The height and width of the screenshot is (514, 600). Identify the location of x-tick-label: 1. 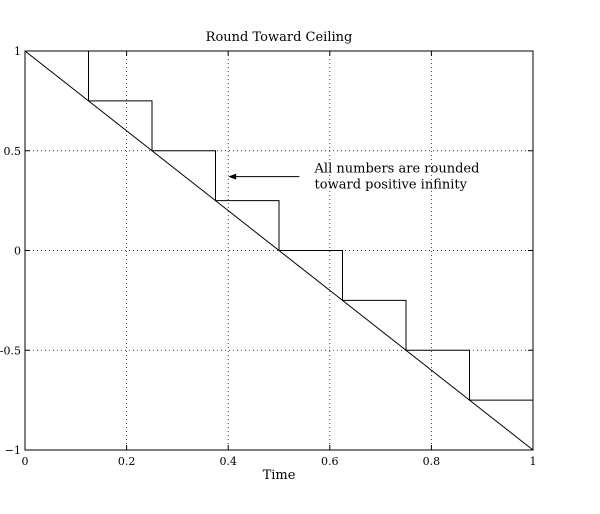
(533, 461).